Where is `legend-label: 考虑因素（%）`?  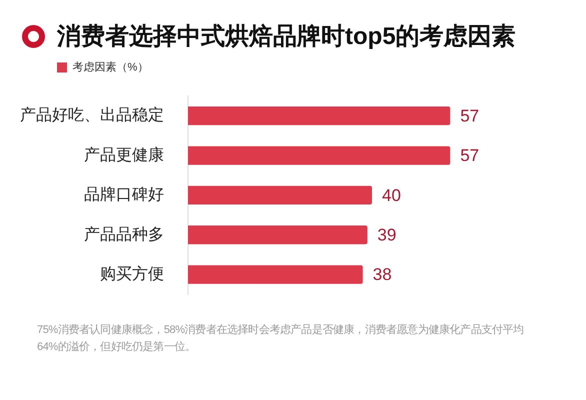
legend-label: 考虑因素（%） is located at coordinates (110, 67).